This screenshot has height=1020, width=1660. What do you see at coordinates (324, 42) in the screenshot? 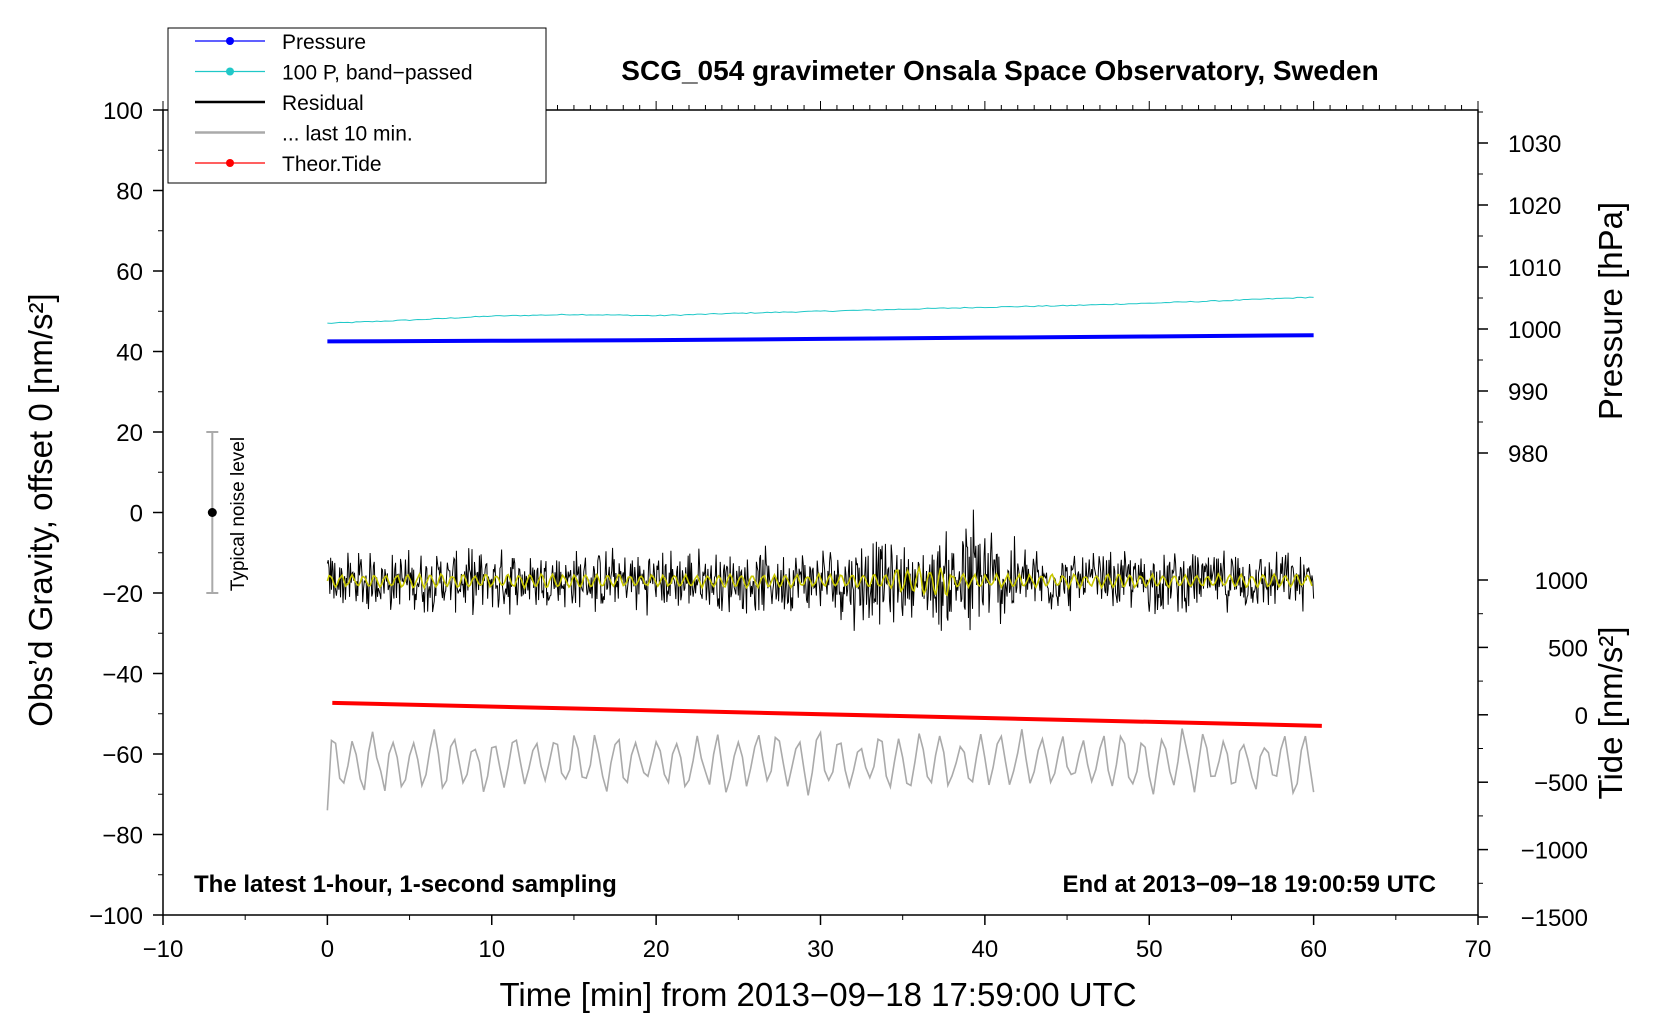
I see `legend-entry-label: Pressure` at bounding box center [324, 42].